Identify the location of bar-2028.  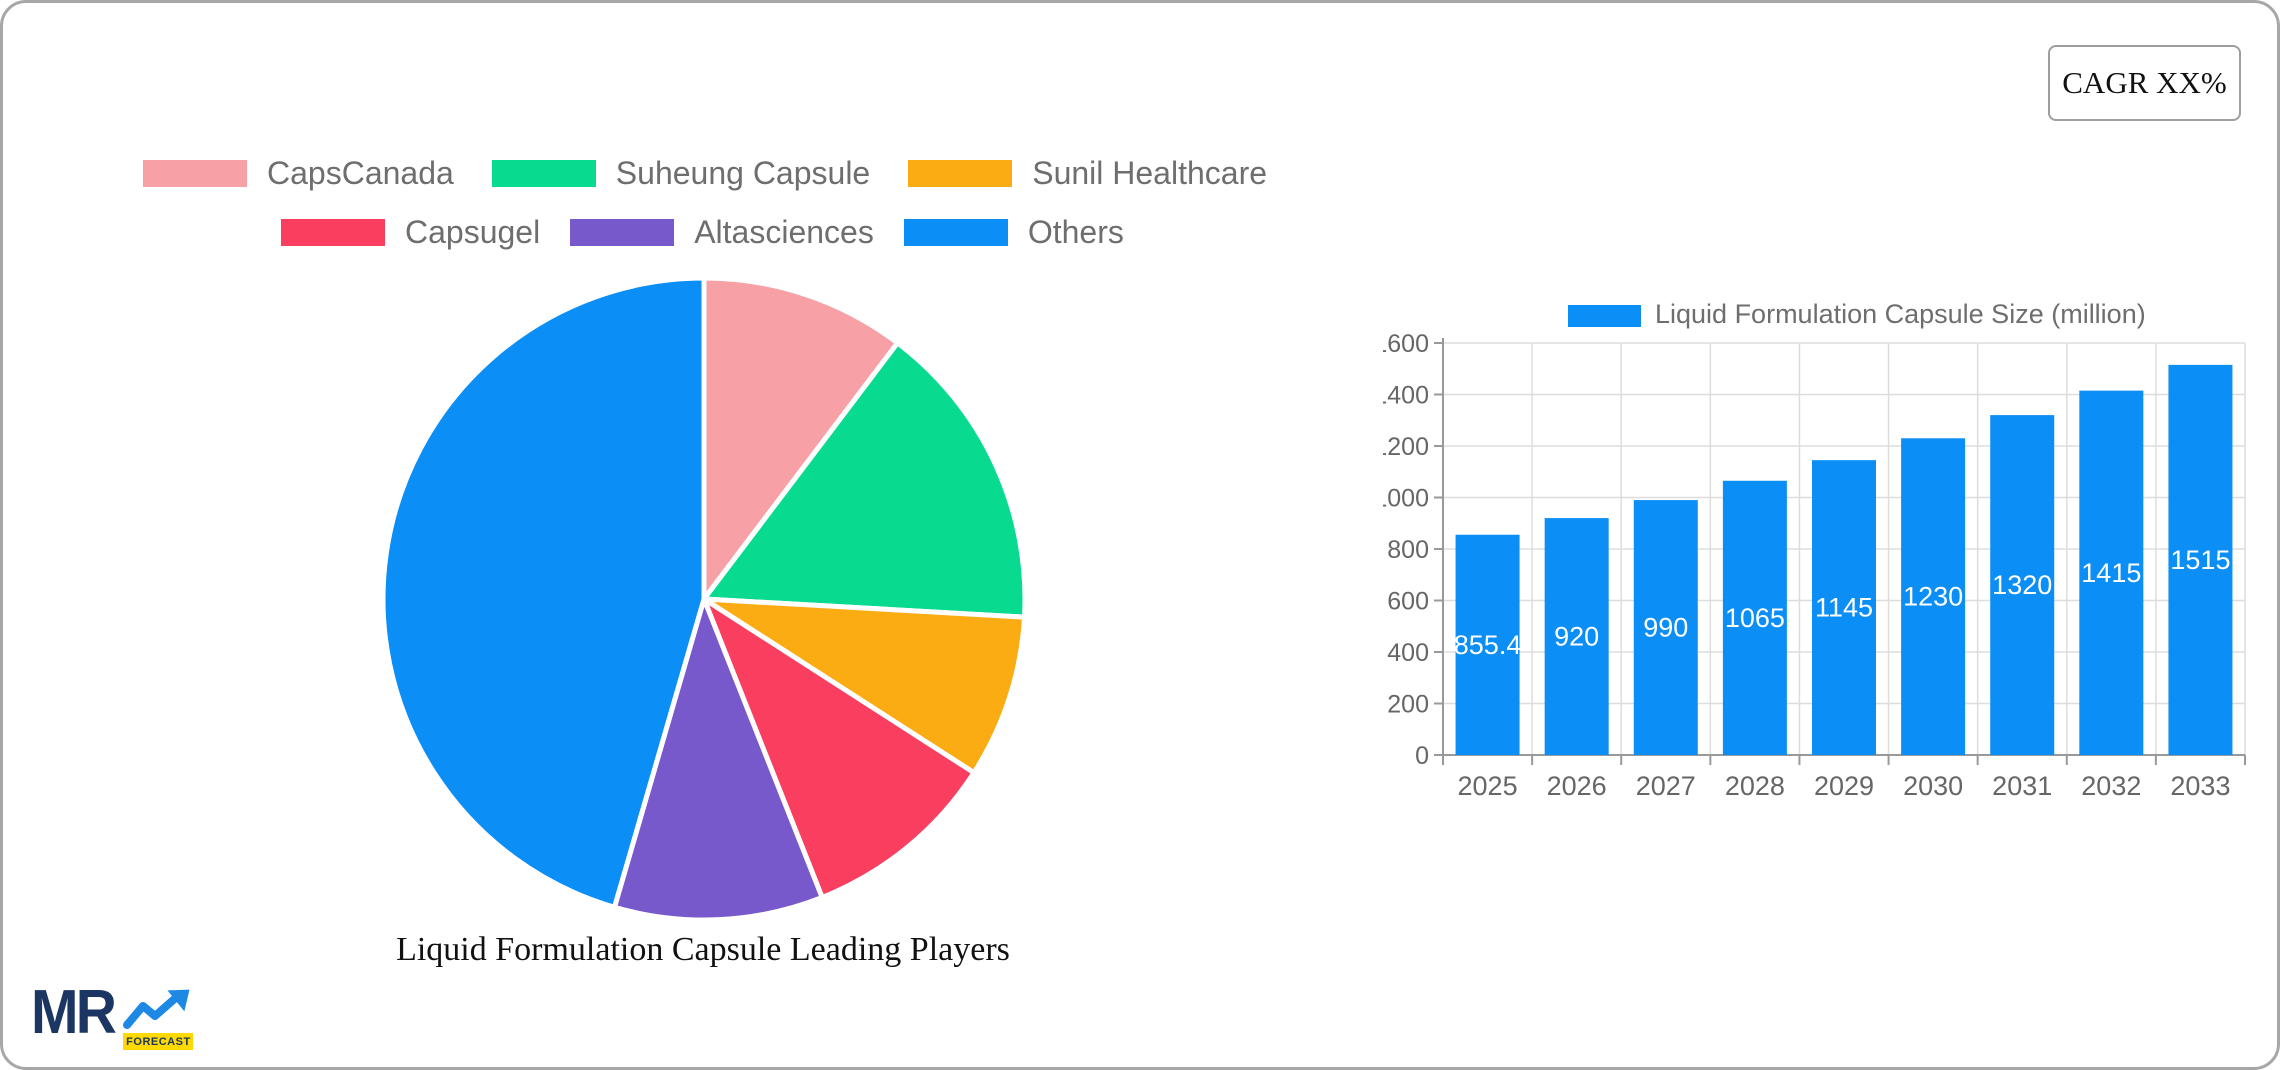
(1754, 617).